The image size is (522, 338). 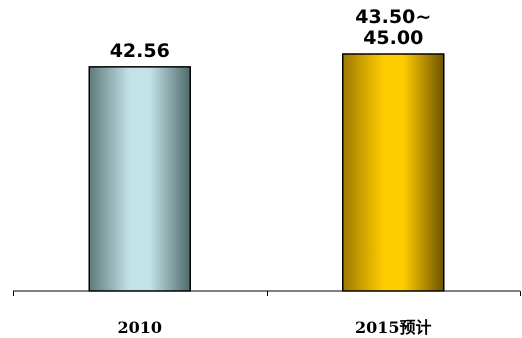 What do you see at coordinates (393, 327) in the screenshot?
I see `category-label: 2015预计` at bounding box center [393, 327].